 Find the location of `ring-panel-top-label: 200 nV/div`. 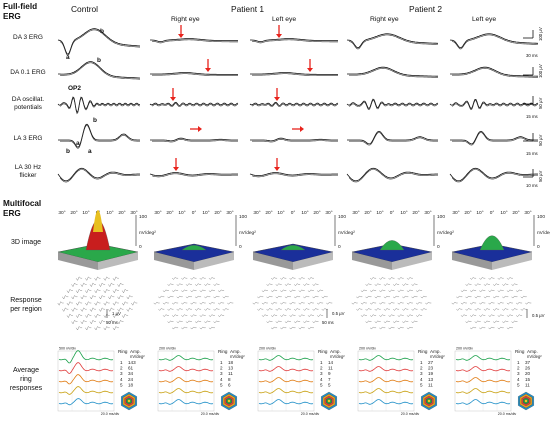

ring-panel-top-label: 200 nV/div is located at coordinates (464, 349).